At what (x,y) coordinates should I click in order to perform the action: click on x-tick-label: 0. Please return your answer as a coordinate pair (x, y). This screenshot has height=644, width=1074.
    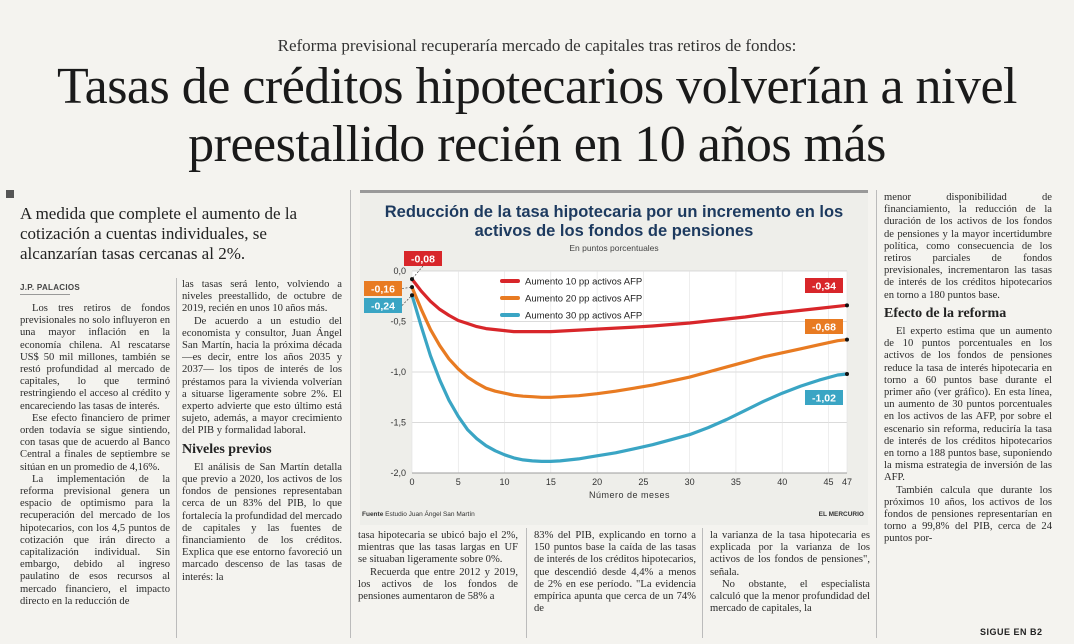
    Looking at the image, I should click on (411, 482).